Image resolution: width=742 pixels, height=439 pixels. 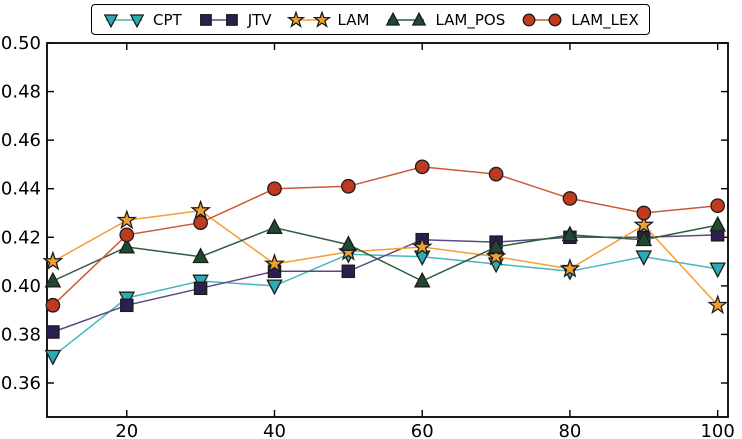 What do you see at coordinates (274, 430) in the screenshot?
I see `x-tick-label: 40` at bounding box center [274, 430].